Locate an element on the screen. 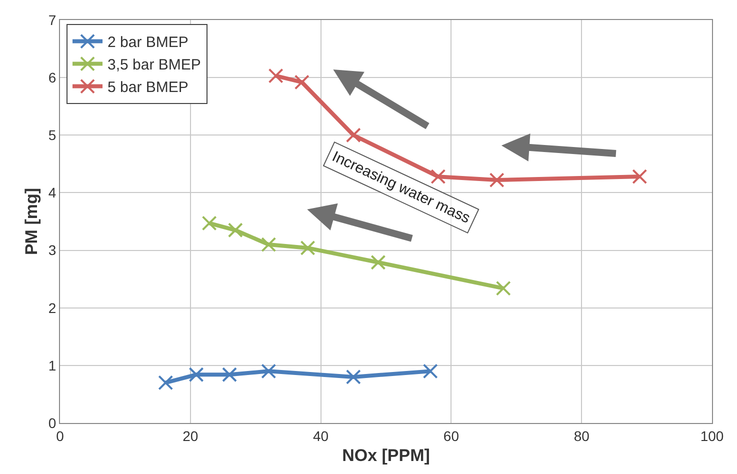 The width and height of the screenshot is (737, 474). legend-label: 5 bar BMEP is located at coordinates (148, 87).